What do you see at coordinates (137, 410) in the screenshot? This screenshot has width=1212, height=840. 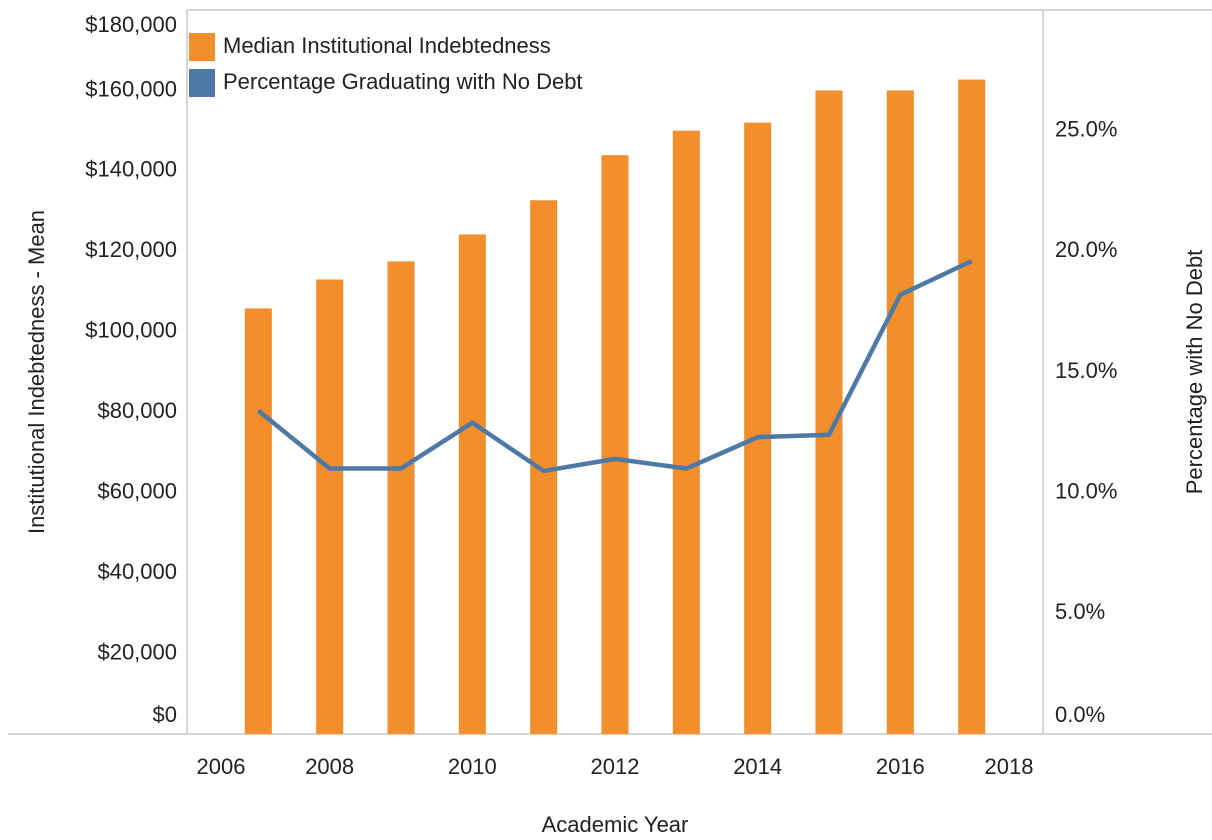 I see `y-tick-label: $80,000` at bounding box center [137, 410].